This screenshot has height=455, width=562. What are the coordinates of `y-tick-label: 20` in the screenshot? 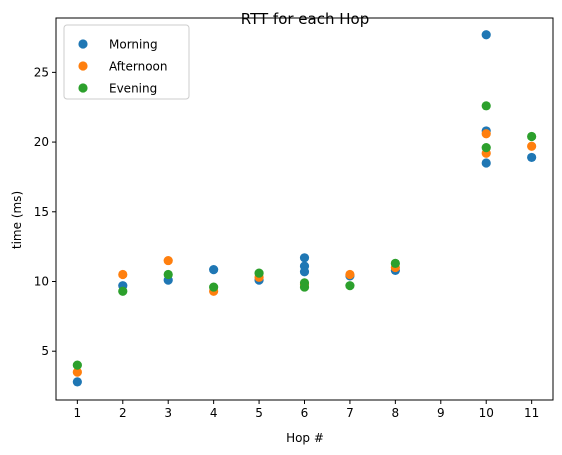 It's located at (41, 142).